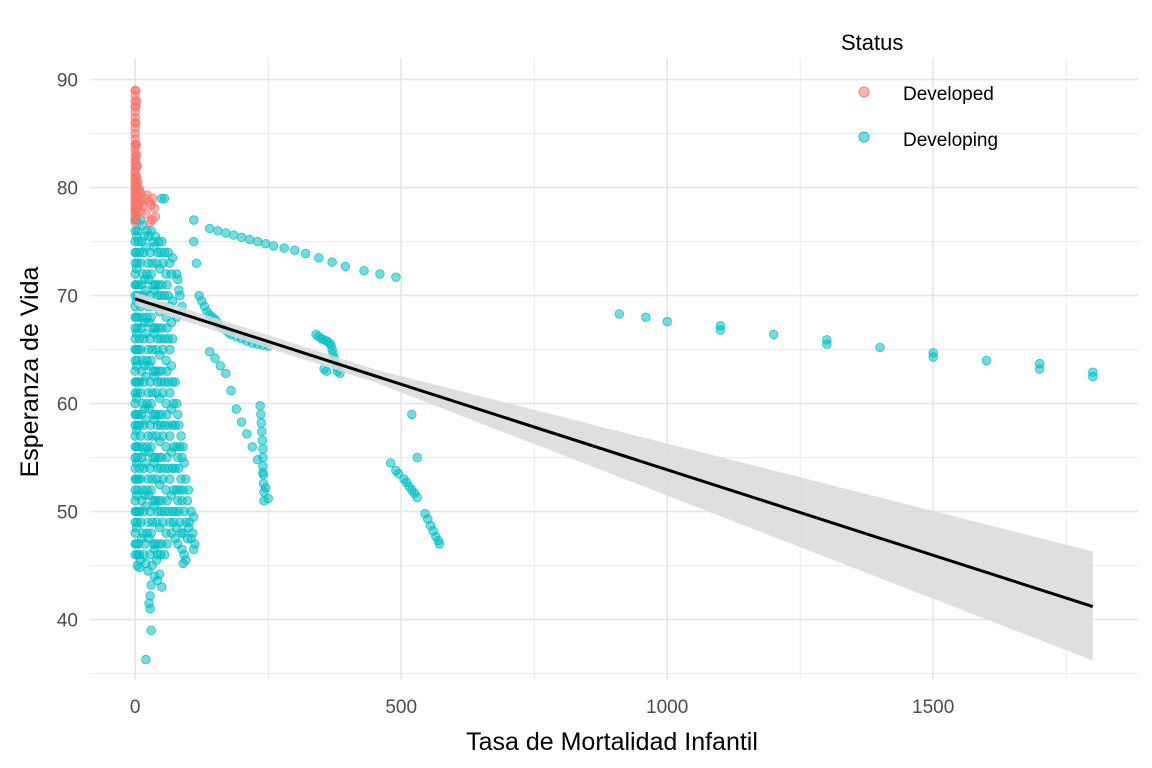  Describe the element at coordinates (30, 372) in the screenshot. I see `y-axis-title: Esperanza de Vida` at that location.